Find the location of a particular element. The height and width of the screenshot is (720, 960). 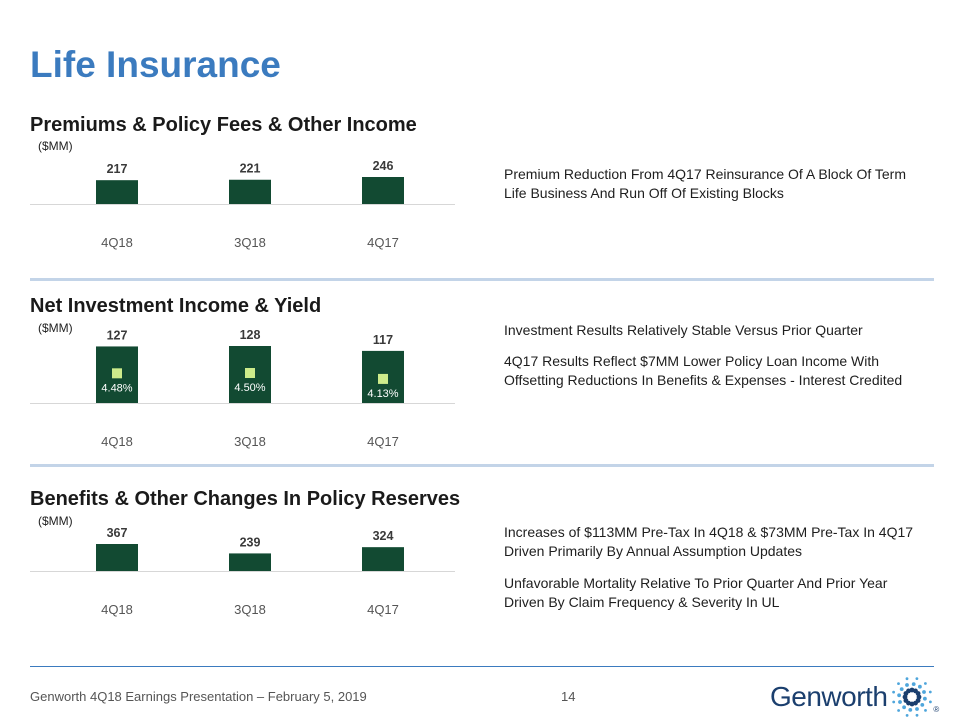

data-label: 221 is located at coordinates (250, 169).